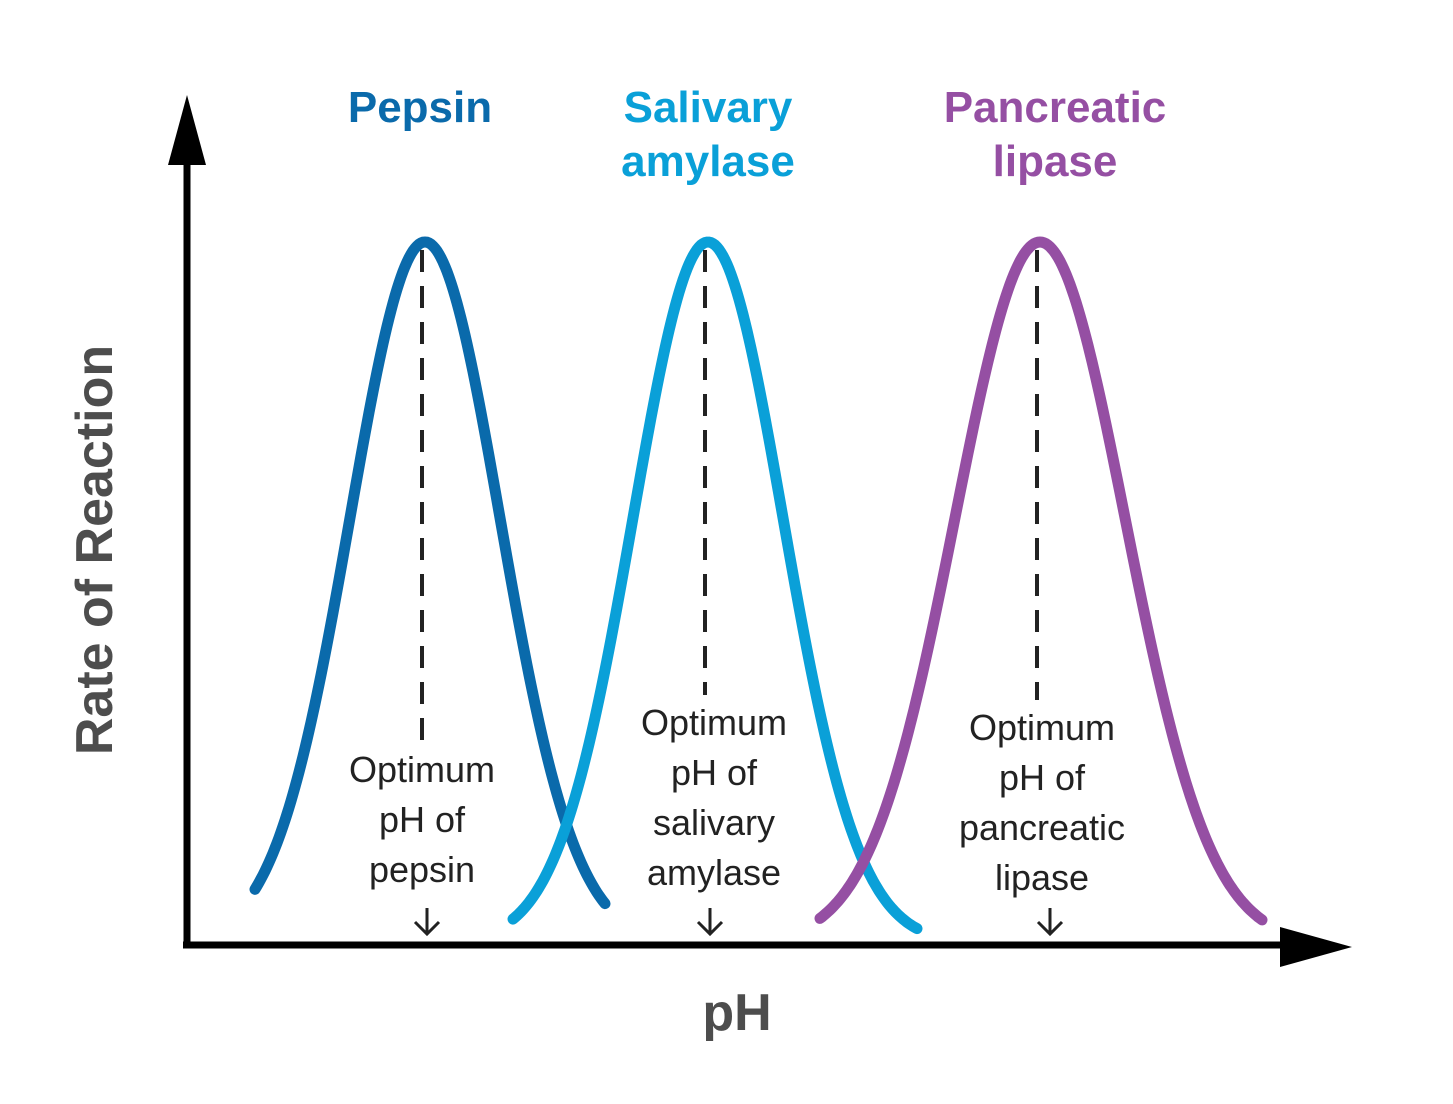 This screenshot has width=1453, height=1104. What do you see at coordinates (1042, 877) in the screenshot?
I see `optimum-annotation-line: lipase` at bounding box center [1042, 877].